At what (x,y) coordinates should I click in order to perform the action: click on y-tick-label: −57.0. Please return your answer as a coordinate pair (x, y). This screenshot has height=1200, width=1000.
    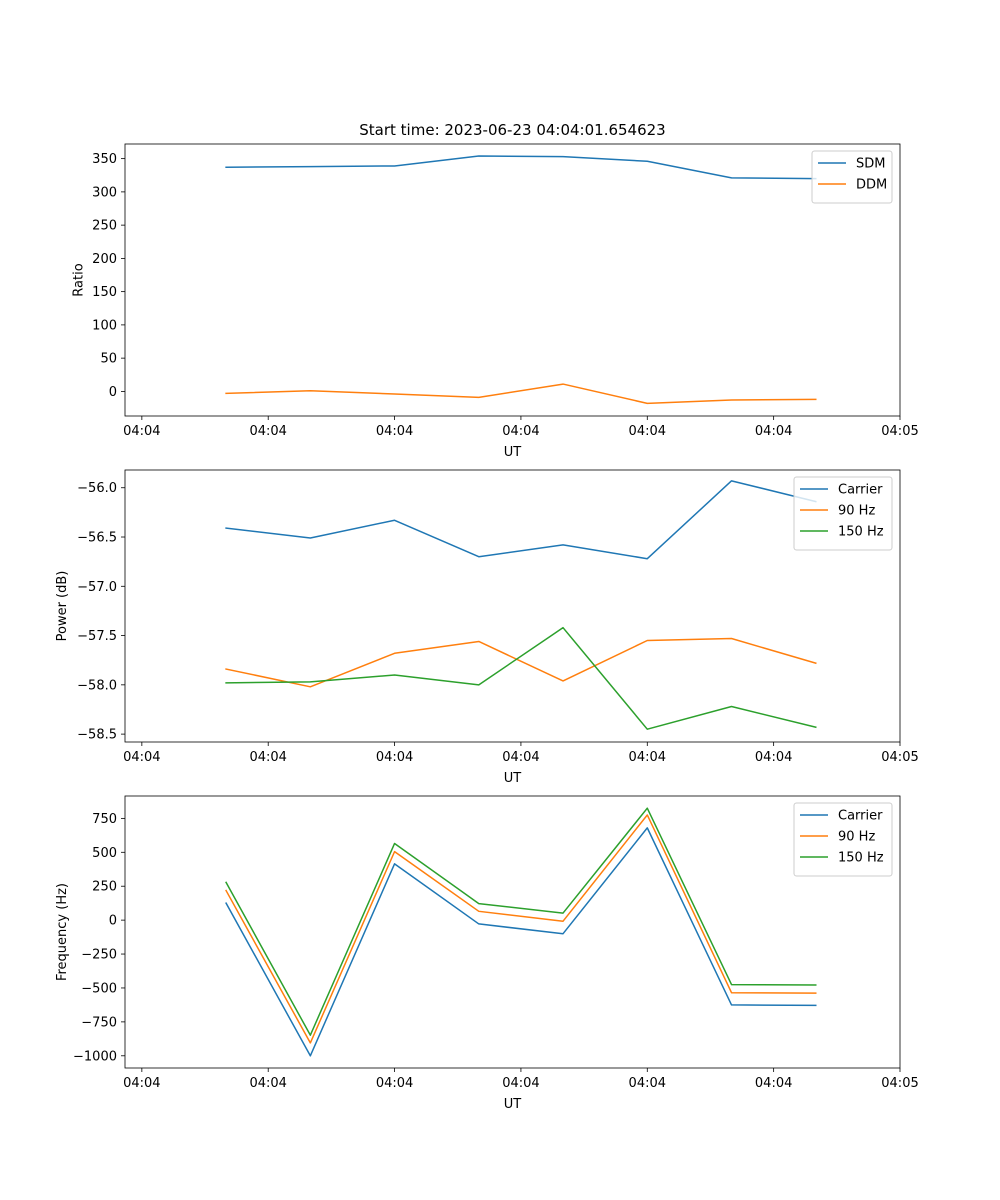
    Looking at the image, I should click on (97, 587).